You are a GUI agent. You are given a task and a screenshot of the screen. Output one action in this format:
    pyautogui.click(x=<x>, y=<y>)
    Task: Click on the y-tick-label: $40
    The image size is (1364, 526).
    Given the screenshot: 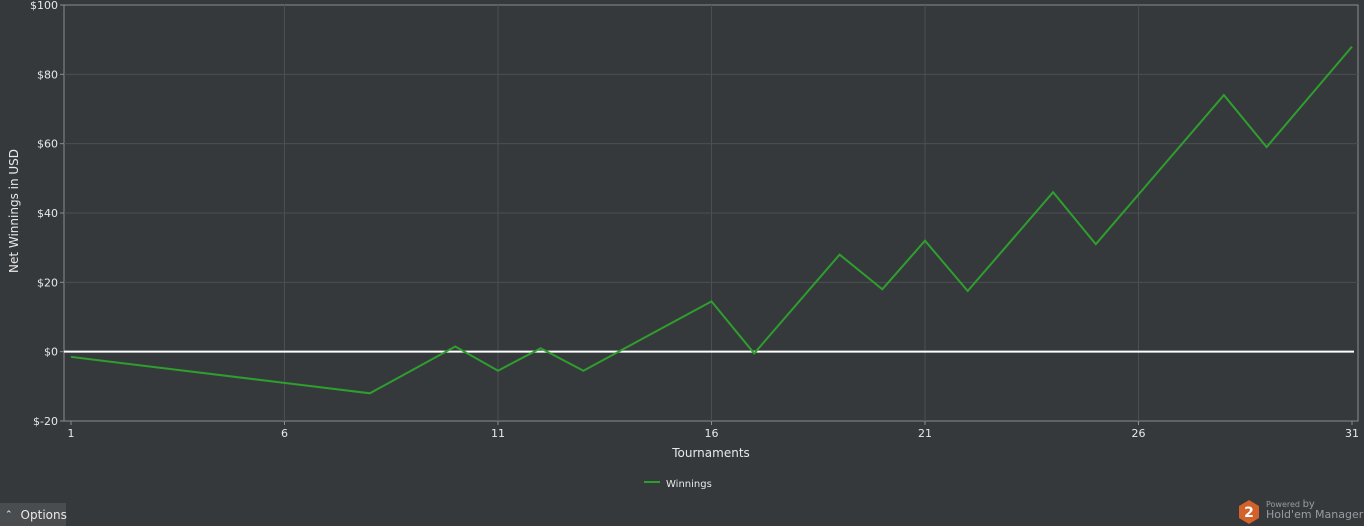 What is the action you would take?
    pyautogui.click(x=47, y=213)
    